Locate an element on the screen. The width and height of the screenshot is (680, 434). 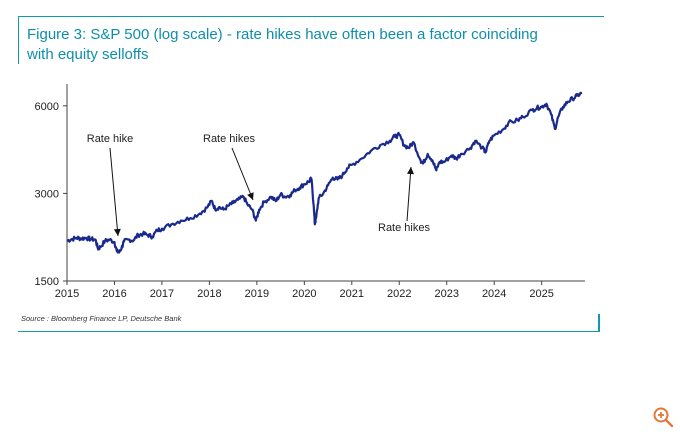
x-tick-label: 2022 is located at coordinates (399, 294).